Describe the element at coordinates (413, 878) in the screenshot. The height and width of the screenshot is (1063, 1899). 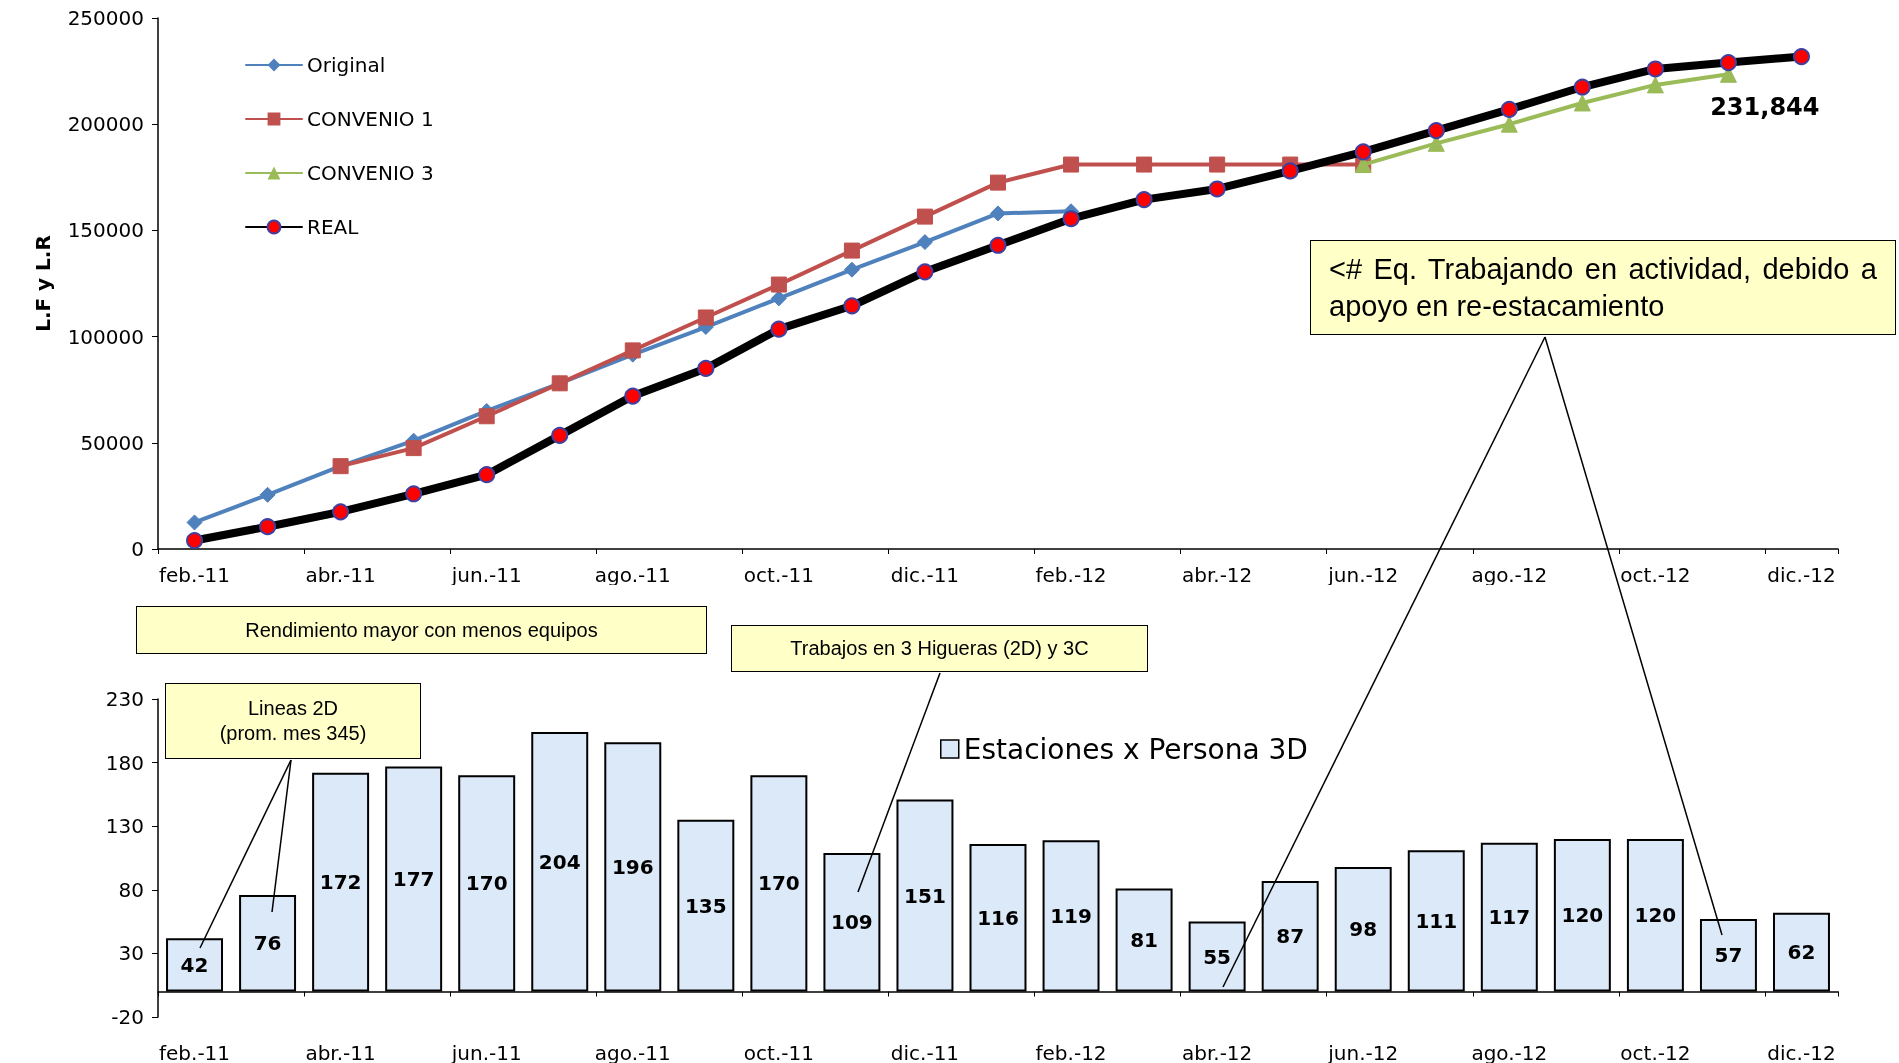
I see `data-label: 177` at that location.